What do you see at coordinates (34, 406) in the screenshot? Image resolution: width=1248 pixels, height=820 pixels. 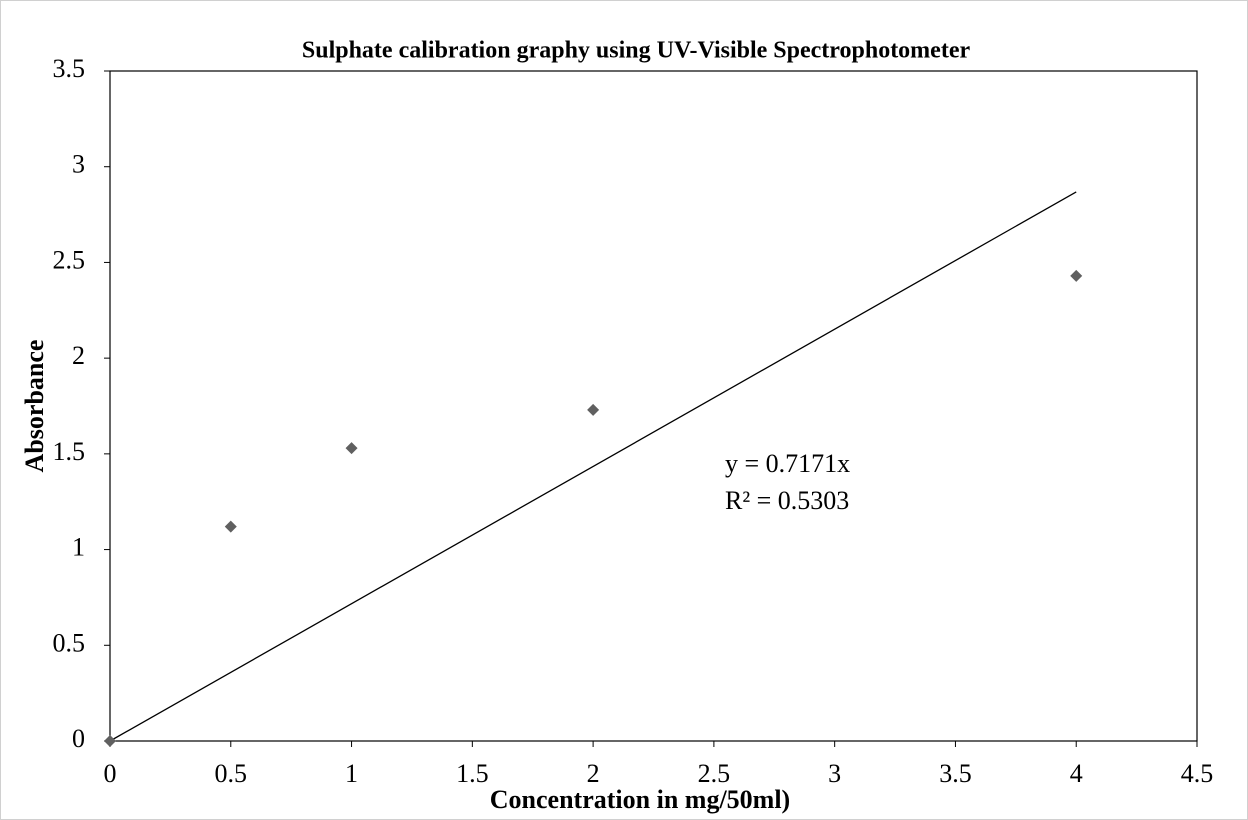 I see `y-axis-label: Absorbance` at bounding box center [34, 406].